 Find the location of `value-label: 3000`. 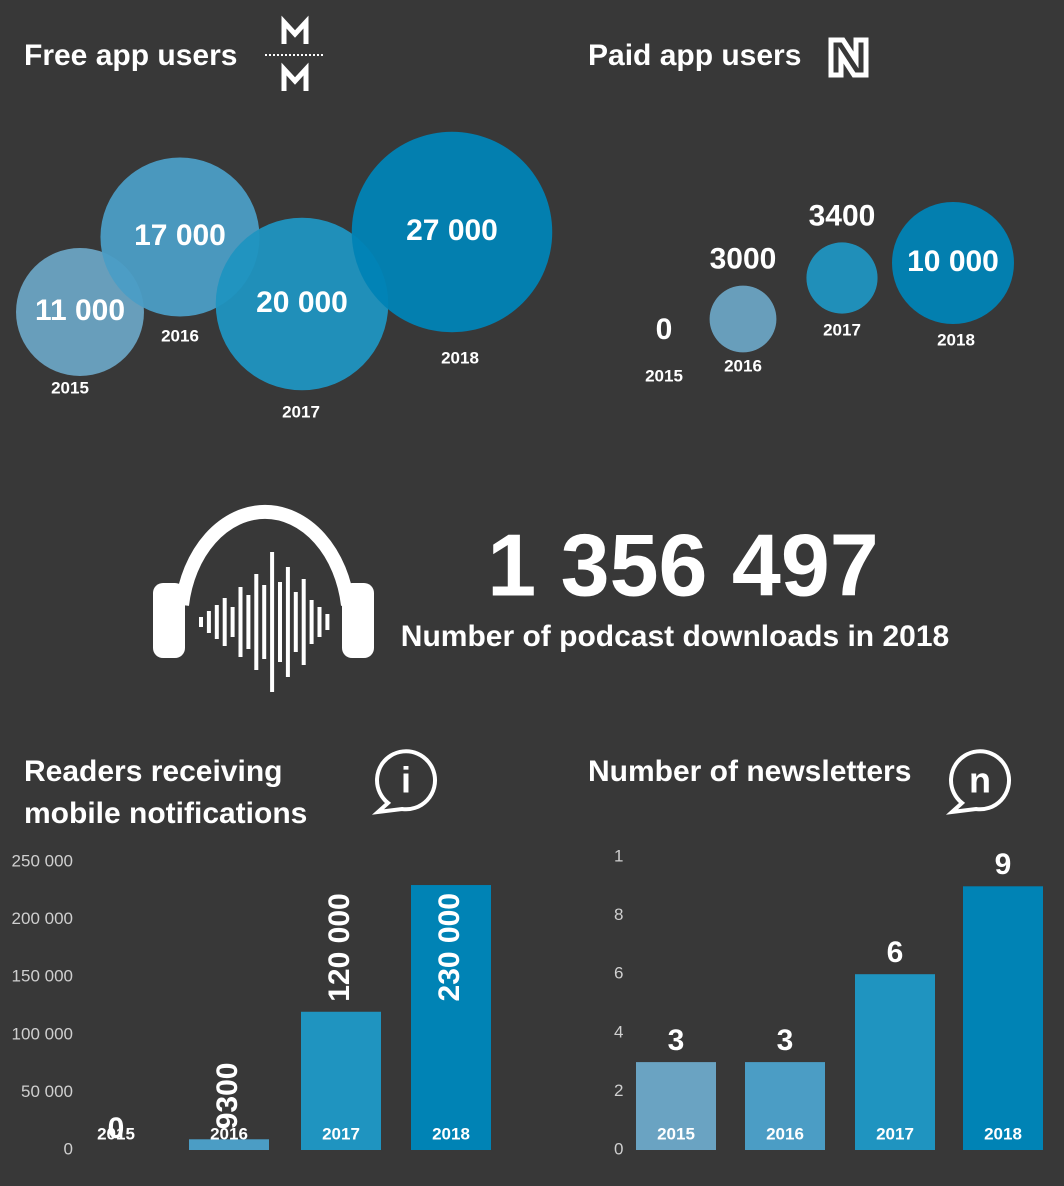

value-label: 3000 is located at coordinates (743, 259).